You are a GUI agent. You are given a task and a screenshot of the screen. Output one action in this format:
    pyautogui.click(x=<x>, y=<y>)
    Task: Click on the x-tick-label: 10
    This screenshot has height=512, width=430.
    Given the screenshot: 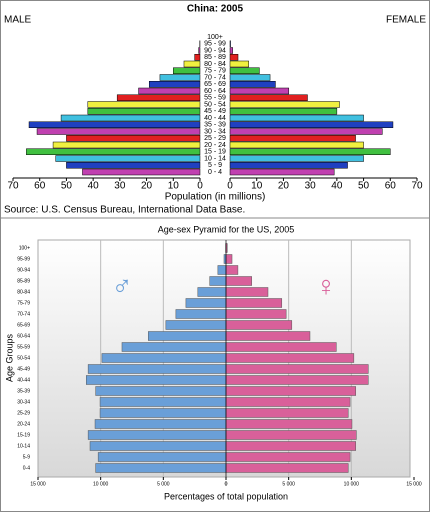 What is the action you would take?
    pyautogui.click(x=174, y=186)
    